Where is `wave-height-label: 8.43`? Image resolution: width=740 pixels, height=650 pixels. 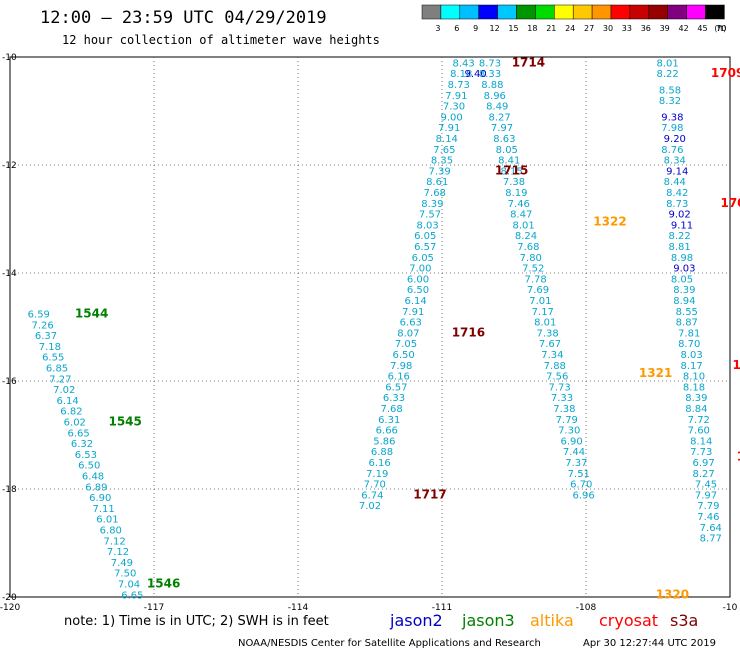 wave-height-label: 8.43 is located at coordinates (463, 63).